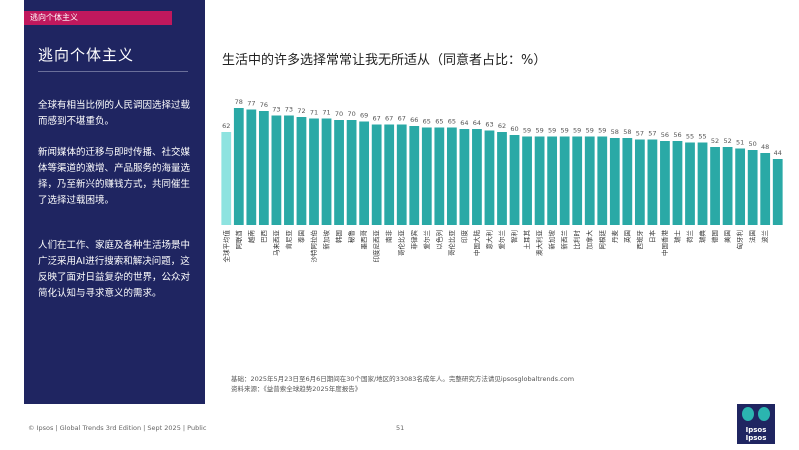  What do you see at coordinates (602, 131) in the screenshot?
I see `value-label-30: 59` at bounding box center [602, 131].